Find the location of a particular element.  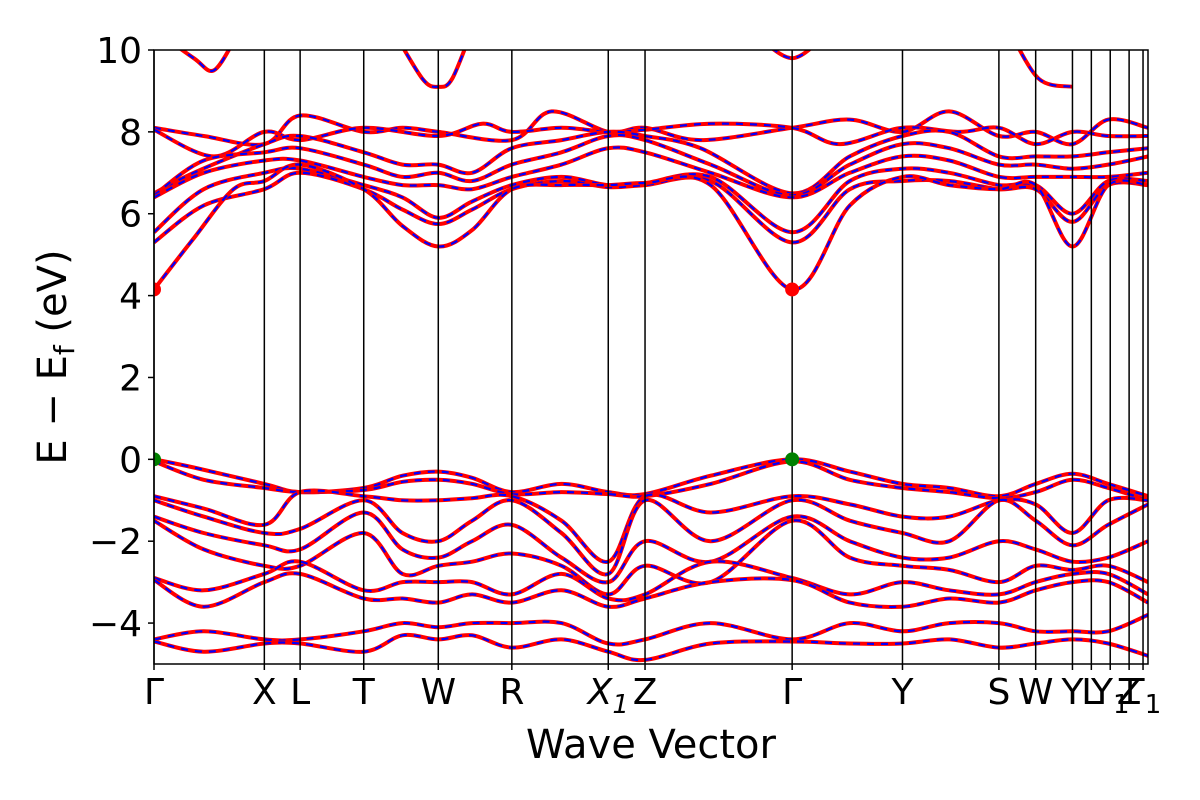

x-tick-label-9: Y is located at coordinates (902, 692).